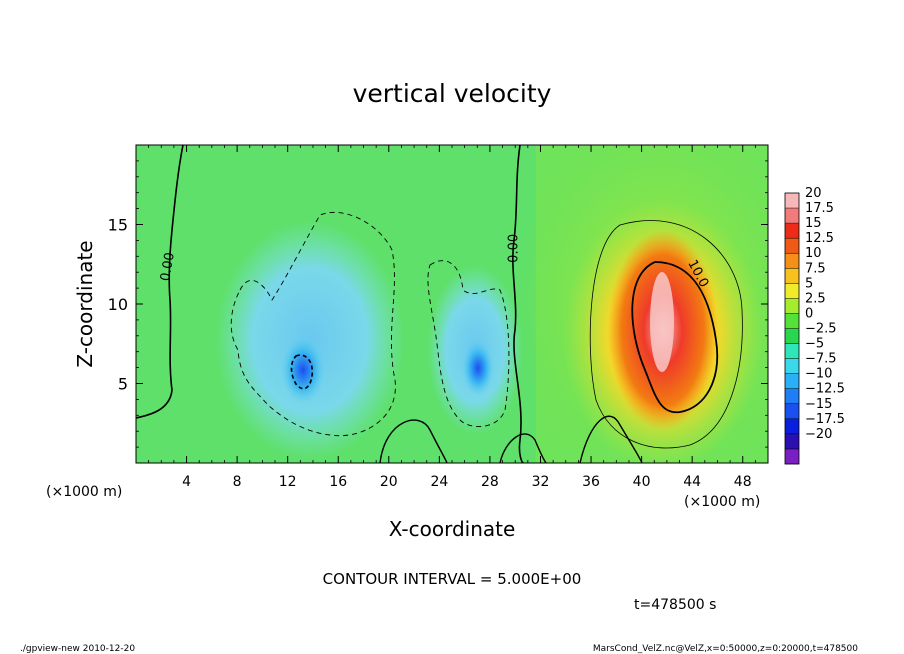 The width and height of the screenshot is (904, 654). I want to click on x-tick-label: 44, so click(692, 482).